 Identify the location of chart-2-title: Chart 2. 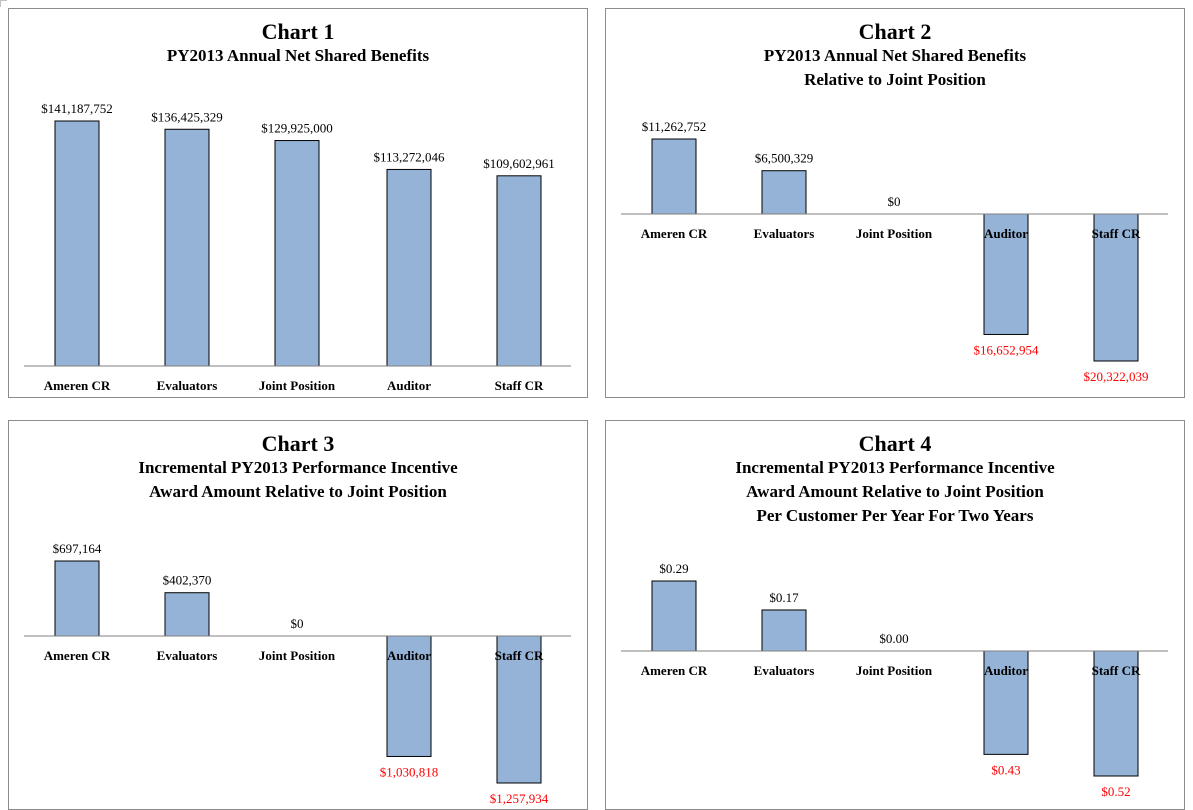
(895, 31).